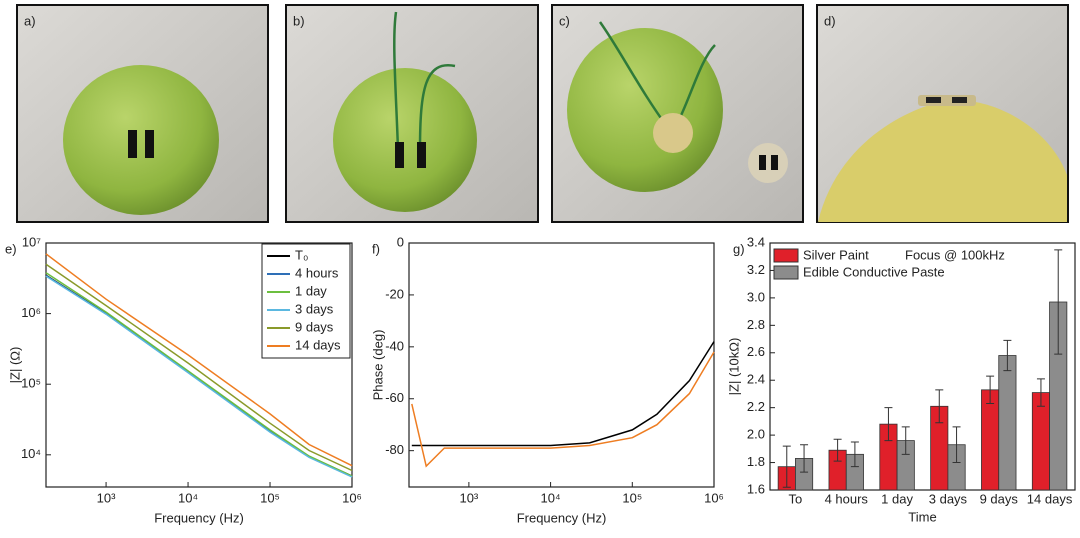 The image size is (1080, 538). I want to click on annotation: Focus @ 100kHz, so click(955, 254).